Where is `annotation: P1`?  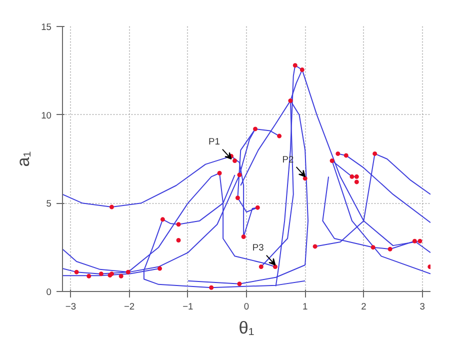 annotation: P1 is located at coordinates (214, 141).